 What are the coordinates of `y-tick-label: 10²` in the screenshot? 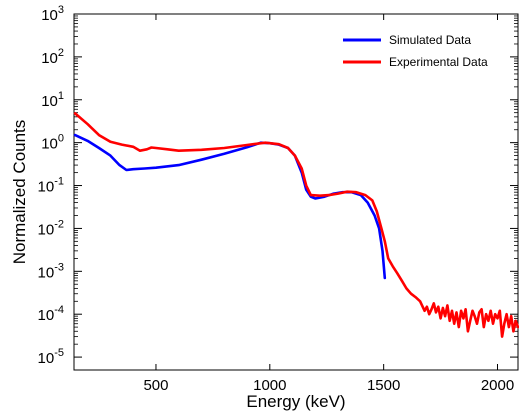 It's located at (52, 57).